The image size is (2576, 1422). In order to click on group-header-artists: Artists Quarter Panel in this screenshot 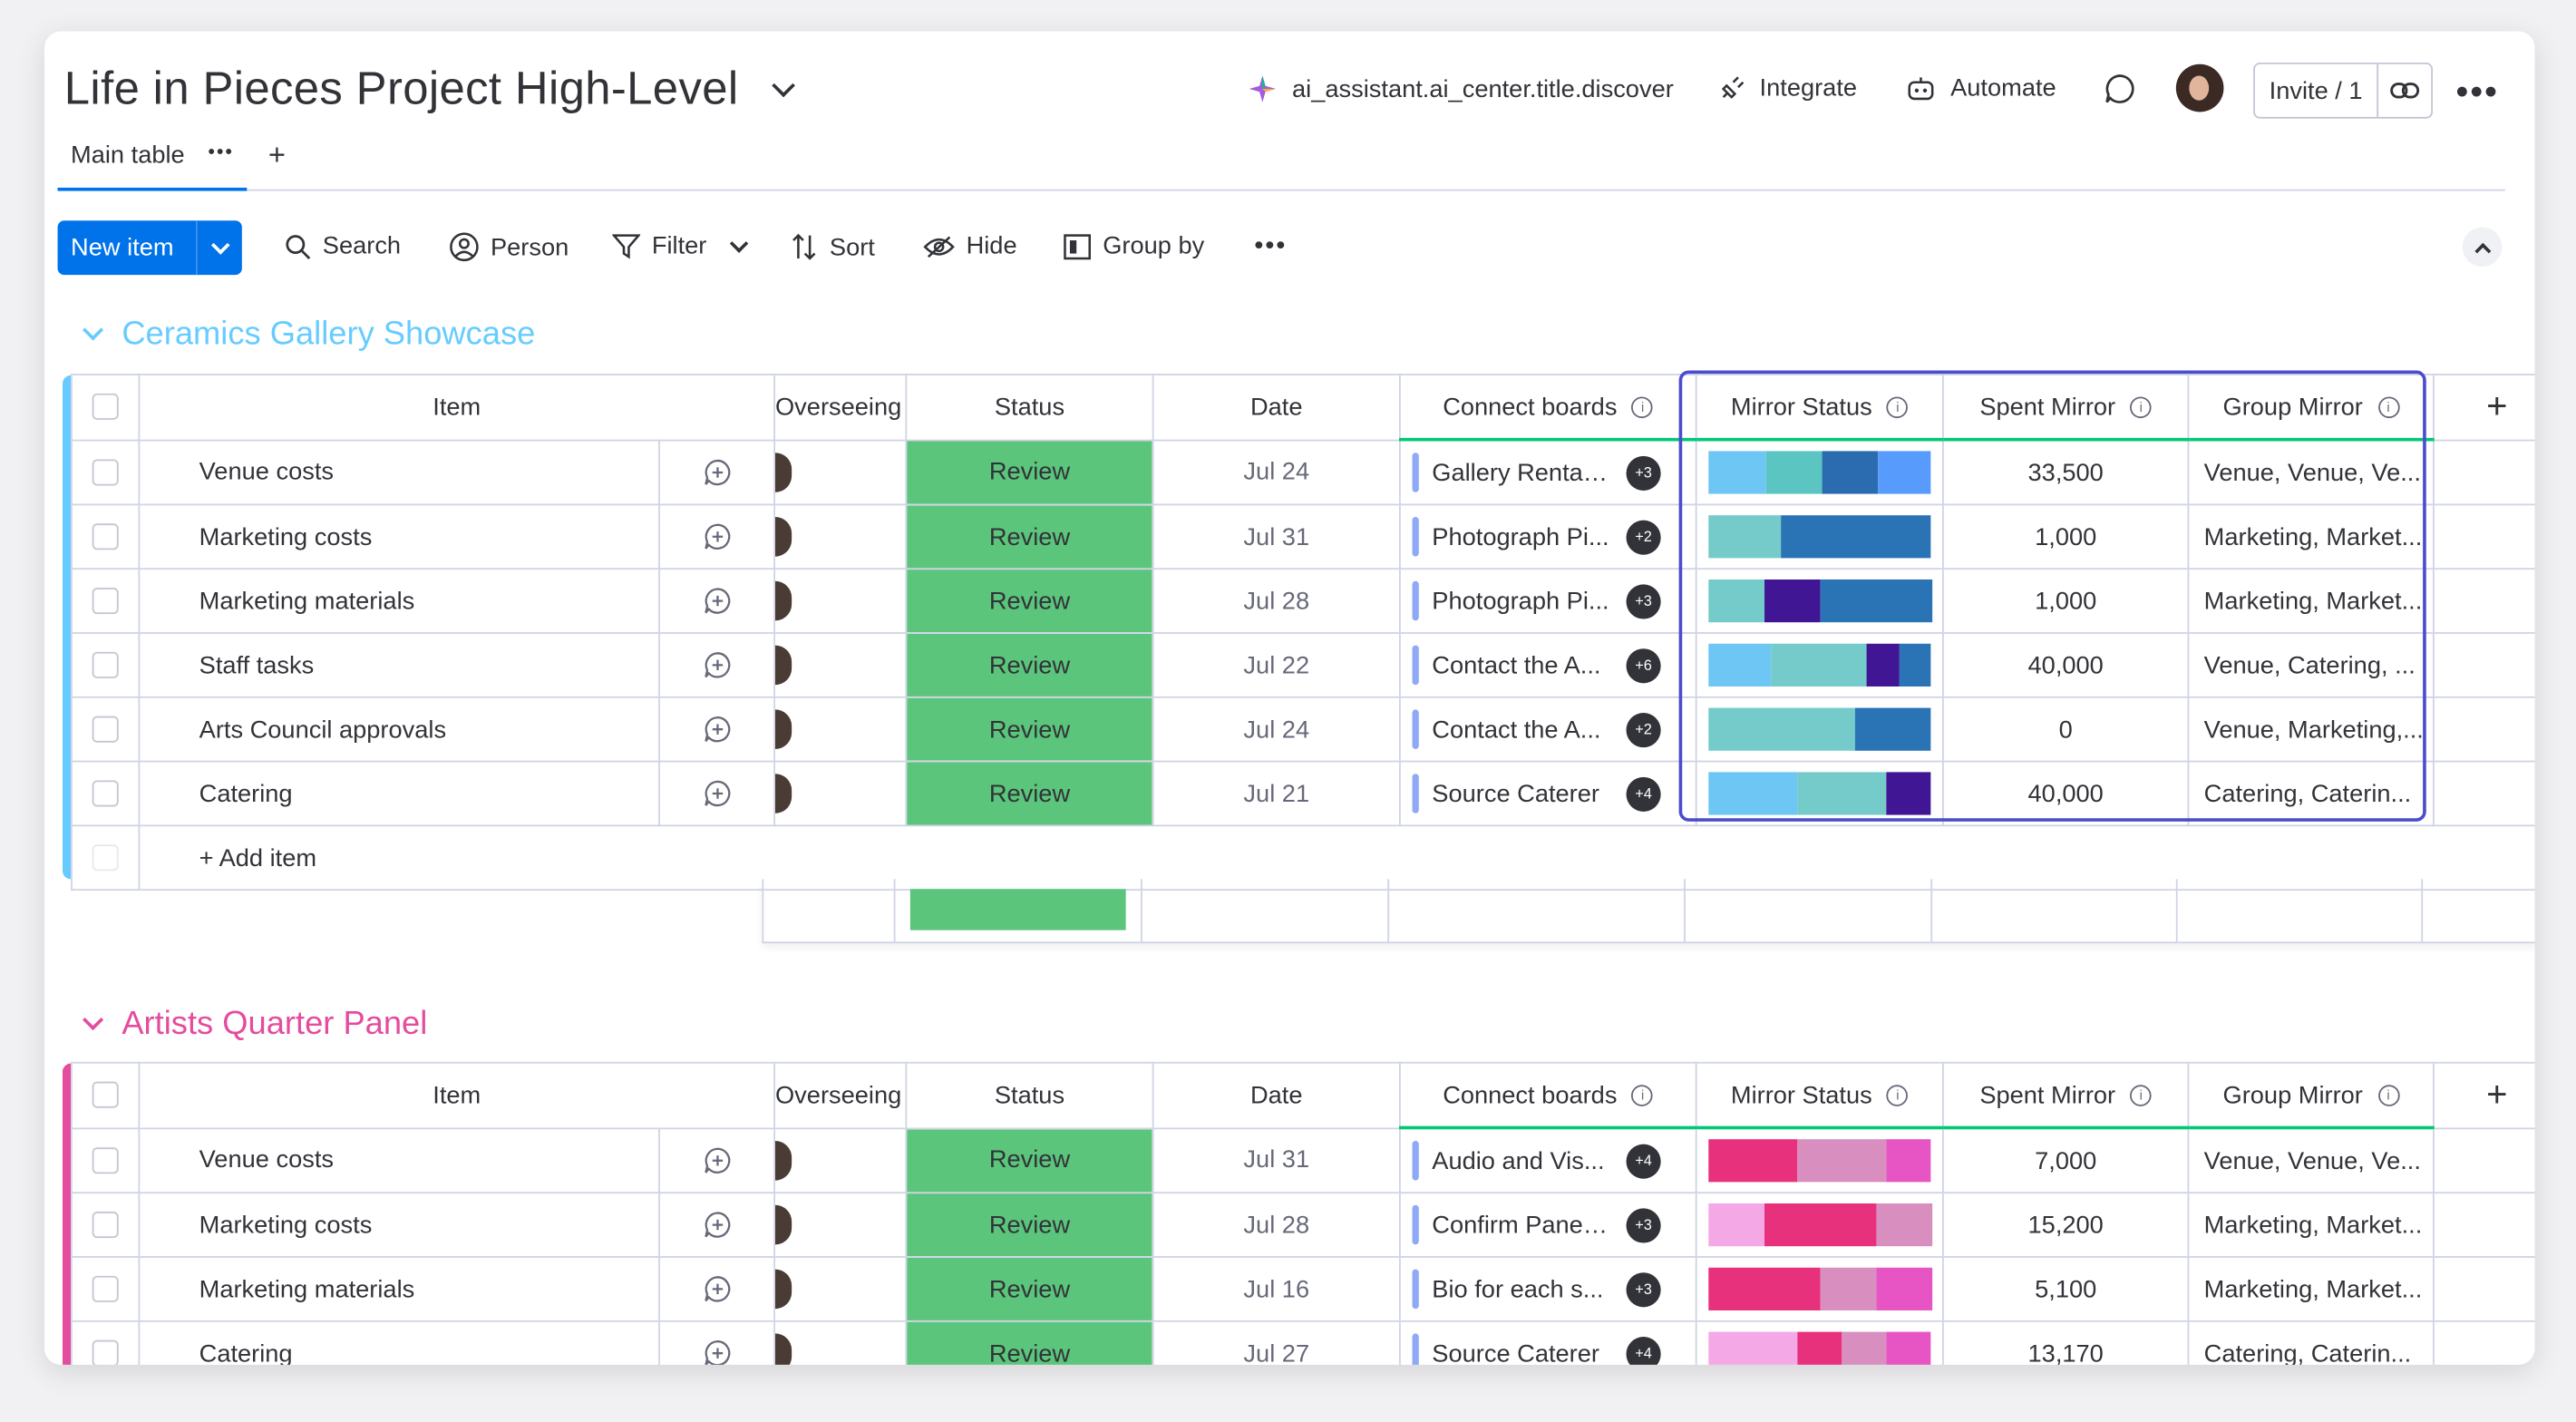, I will do `click(256, 1025)`.